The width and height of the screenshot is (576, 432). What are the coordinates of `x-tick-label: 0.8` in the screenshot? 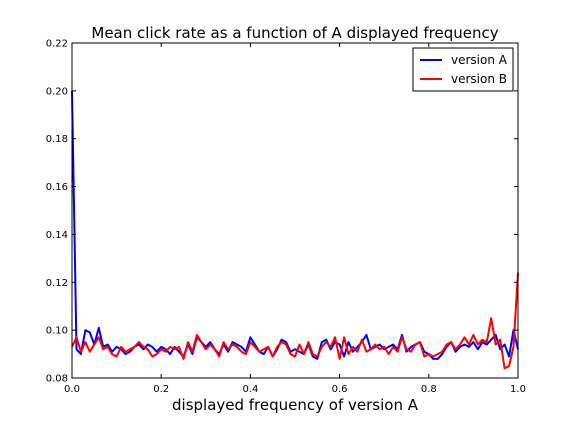 It's located at (429, 389).